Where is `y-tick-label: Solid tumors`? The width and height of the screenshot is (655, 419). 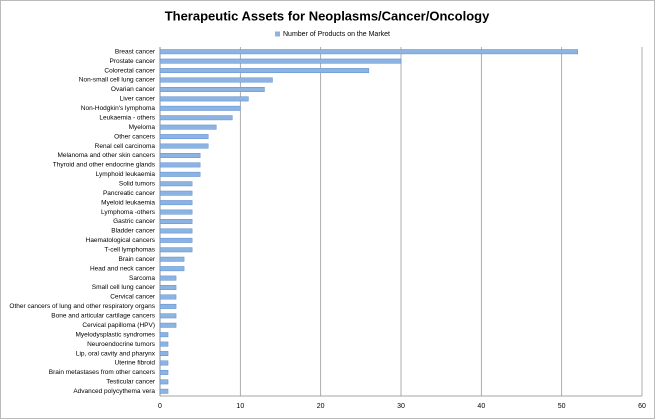 y-tick-label: Solid tumors is located at coordinates (137, 183).